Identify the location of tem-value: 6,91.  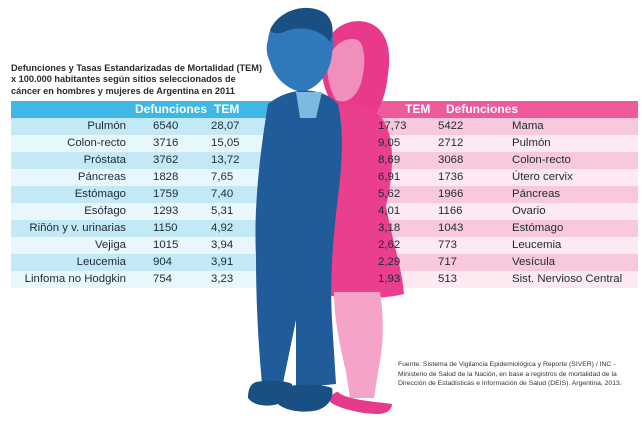
(389, 177).